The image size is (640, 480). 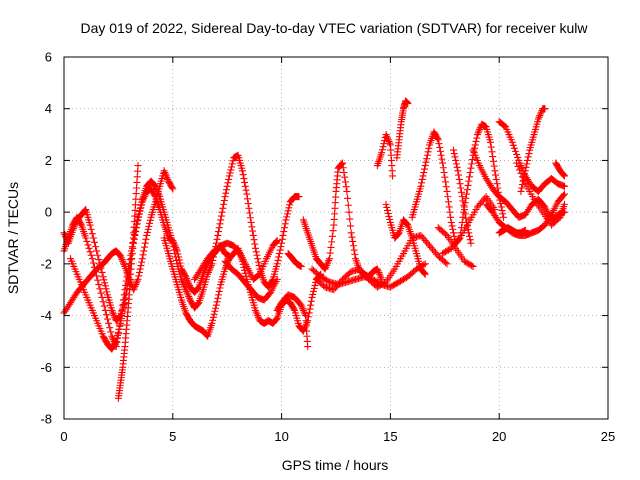 What do you see at coordinates (48, 108) in the screenshot?
I see `y-tick-label: 4` at bounding box center [48, 108].